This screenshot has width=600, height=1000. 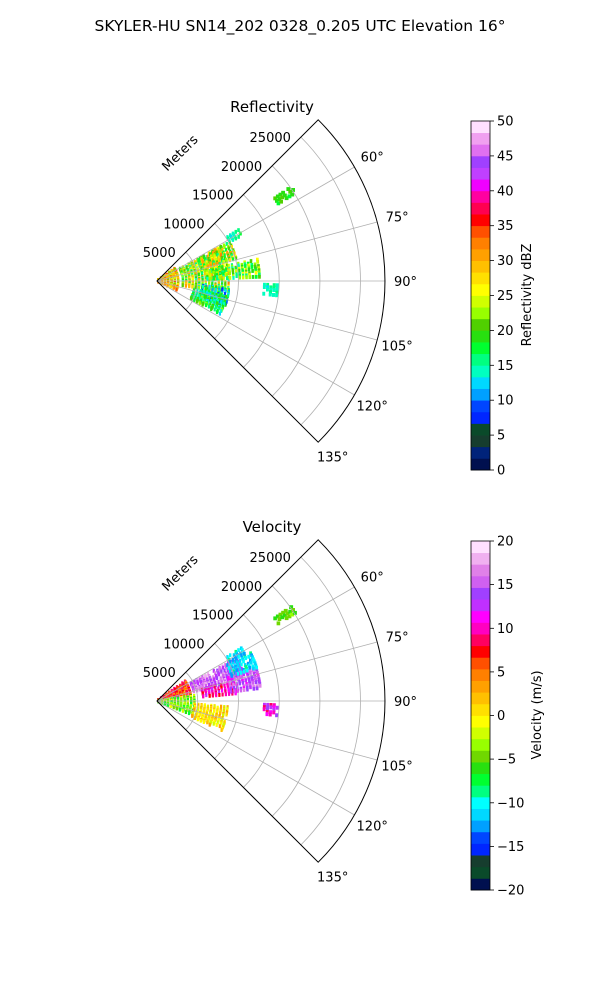 What do you see at coordinates (212, 616) in the screenshot?
I see `range-tick-label: 15000` at bounding box center [212, 616].